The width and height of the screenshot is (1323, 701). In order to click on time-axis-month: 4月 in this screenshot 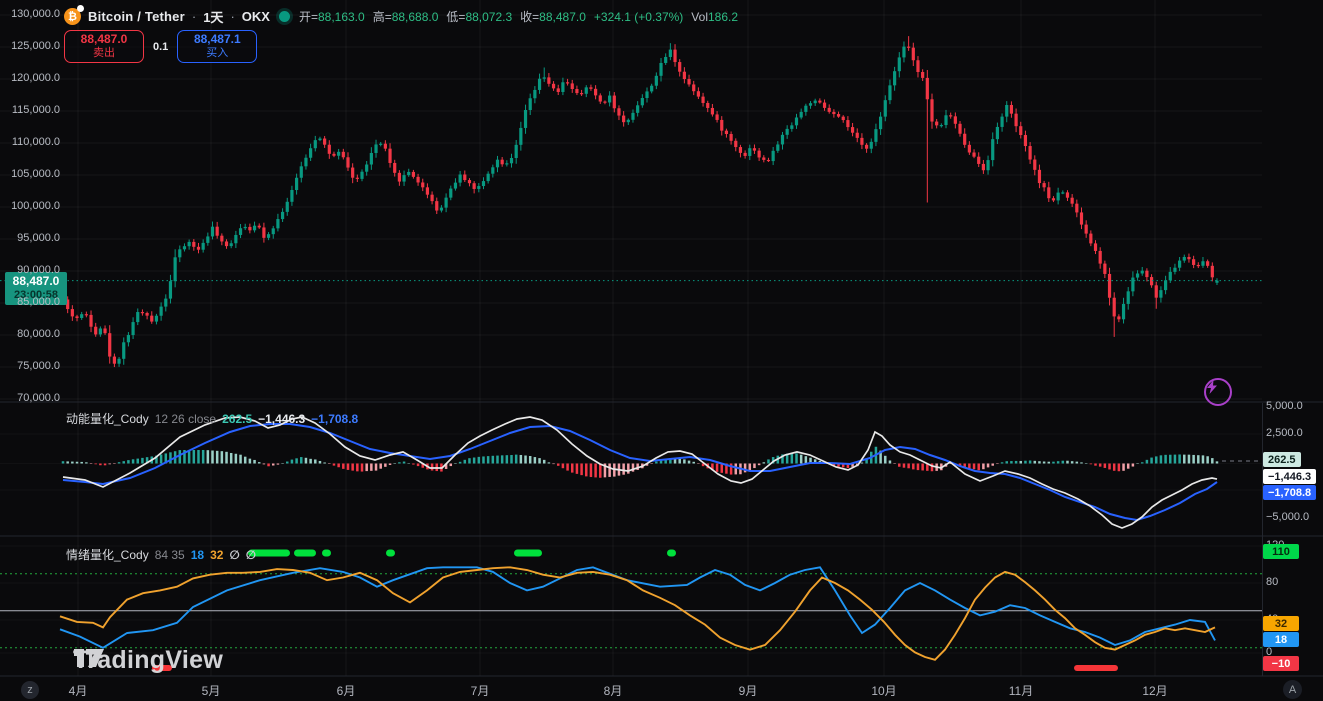, I will do `click(78, 691)`.